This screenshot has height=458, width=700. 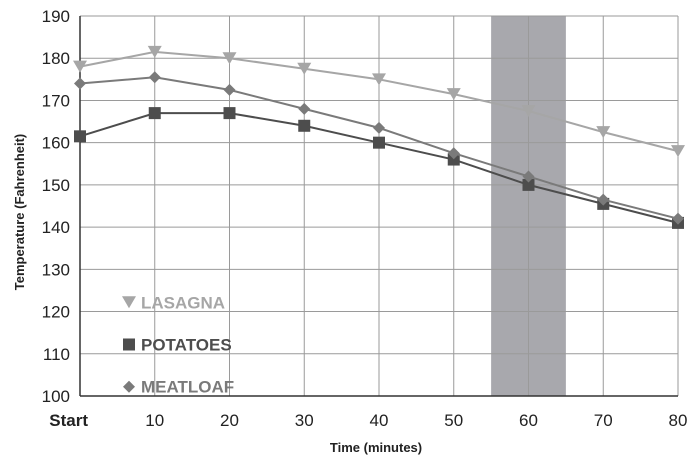 I want to click on y-tick-label-100: 100, so click(x=56, y=396).